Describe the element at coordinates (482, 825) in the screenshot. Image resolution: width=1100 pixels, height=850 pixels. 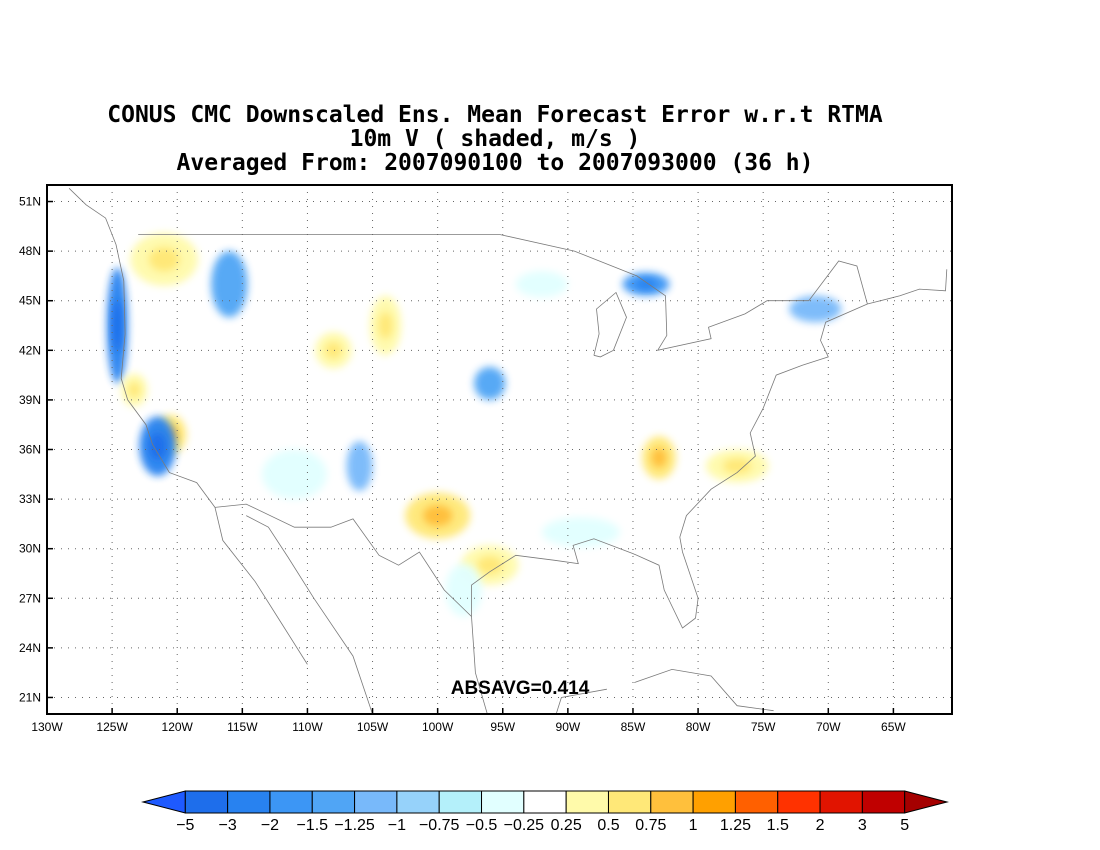
I see `colorbar-label: −0.5` at that location.